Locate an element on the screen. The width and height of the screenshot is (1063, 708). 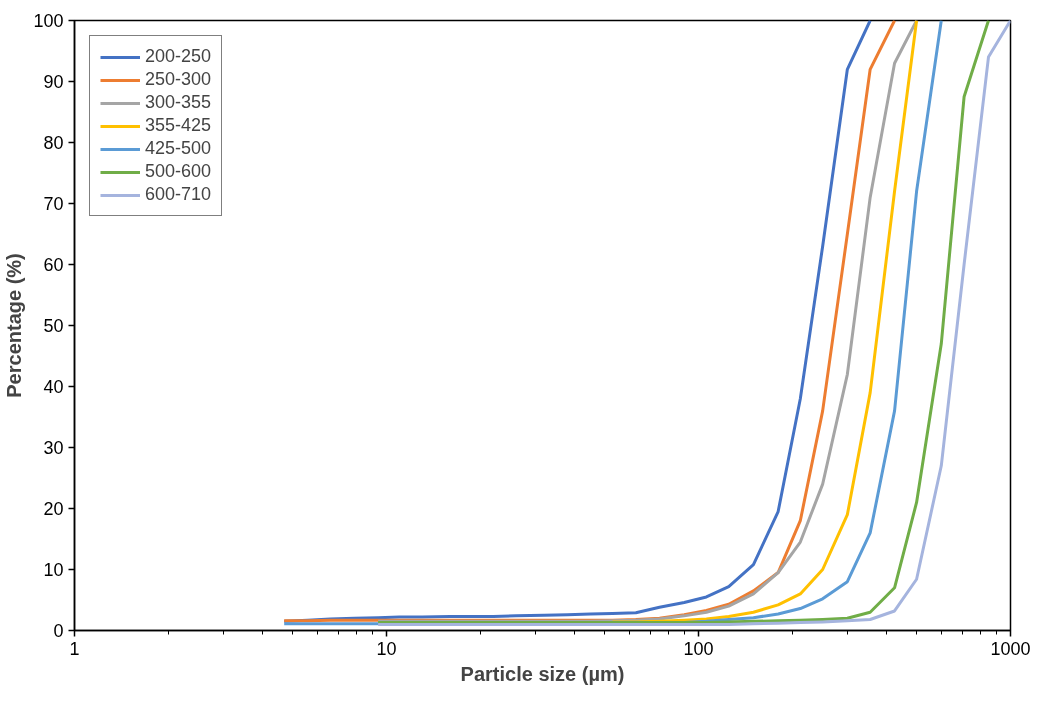
y-tick-label: 90 is located at coordinates (53, 82).